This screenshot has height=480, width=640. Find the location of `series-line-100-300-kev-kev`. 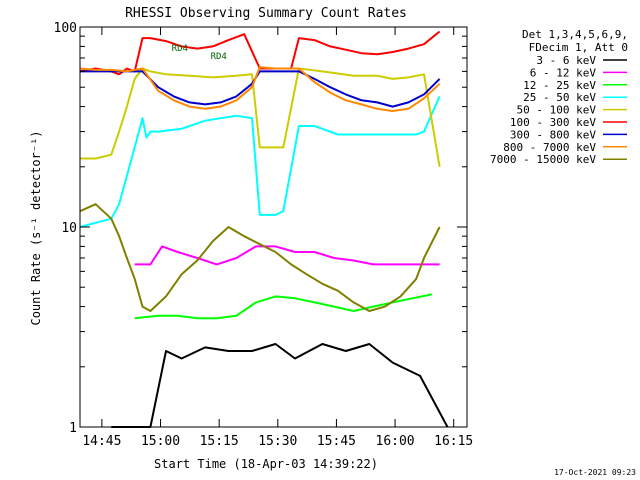

series-line-100-300-kev-kev is located at coordinates (260, 53).